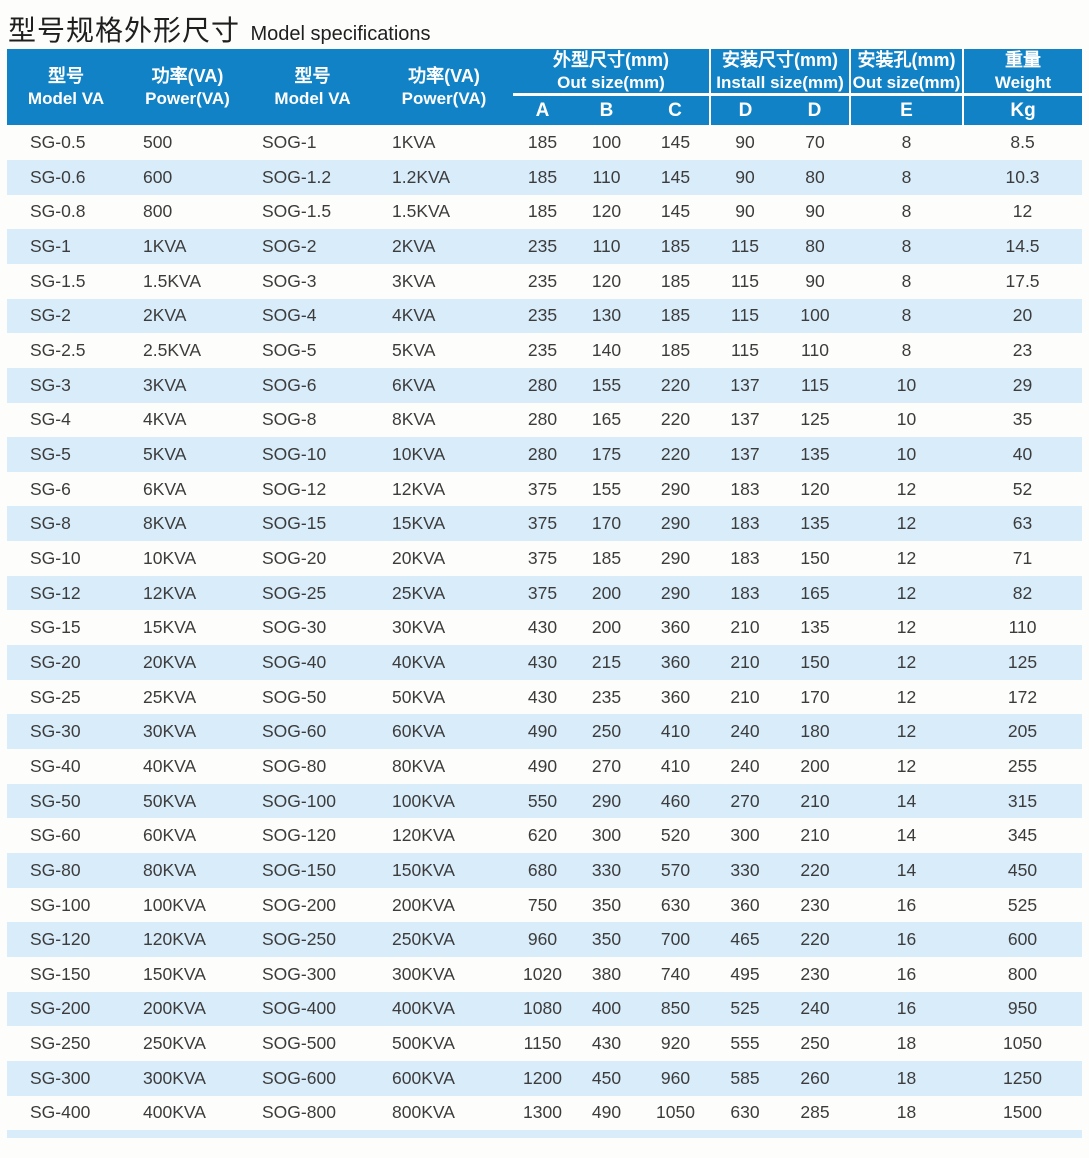 This screenshot has height=1158, width=1089. Describe the element at coordinates (815, 142) in the screenshot. I see `cell-install-d2: 70` at that location.